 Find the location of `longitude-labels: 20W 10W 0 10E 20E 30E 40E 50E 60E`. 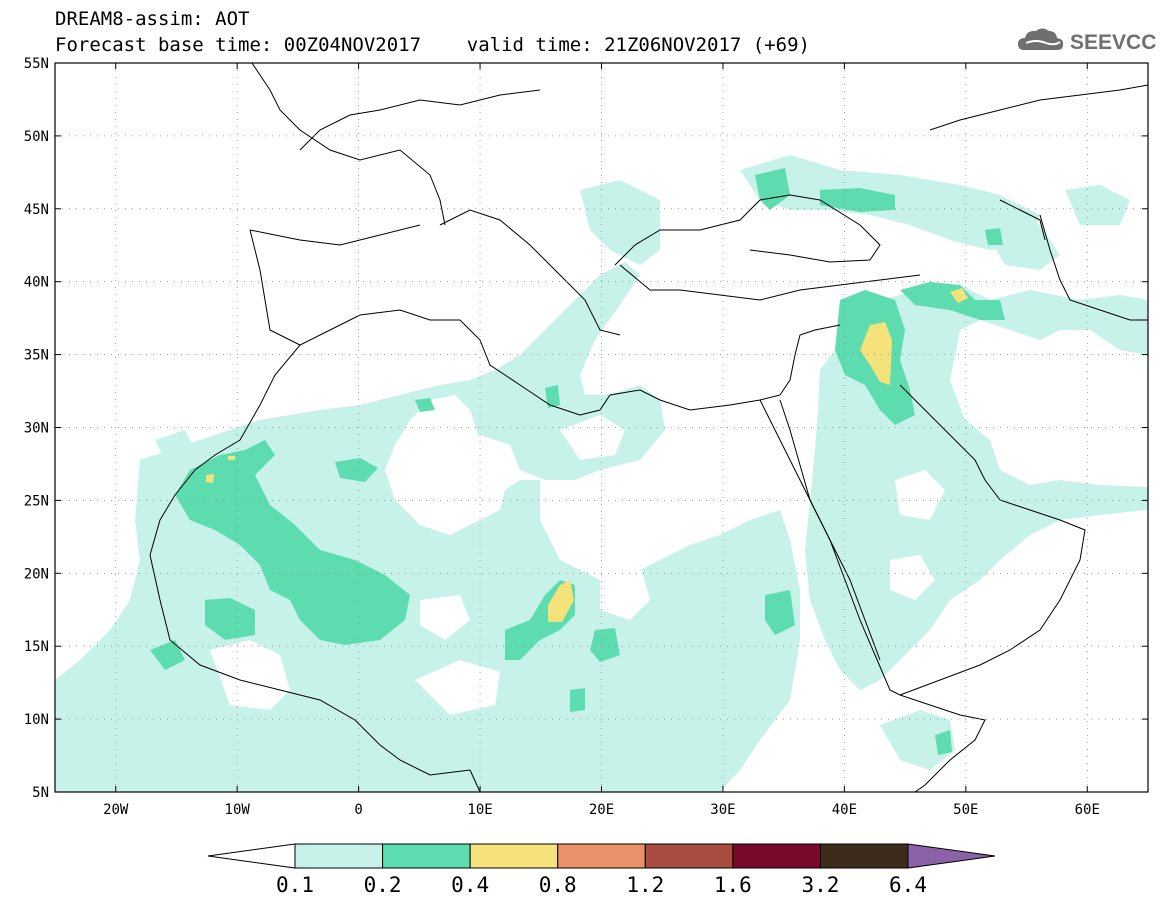

longitude-labels: 20W 10W 0 10E 20E 30E 40E 50E 60E is located at coordinates (601, 810).